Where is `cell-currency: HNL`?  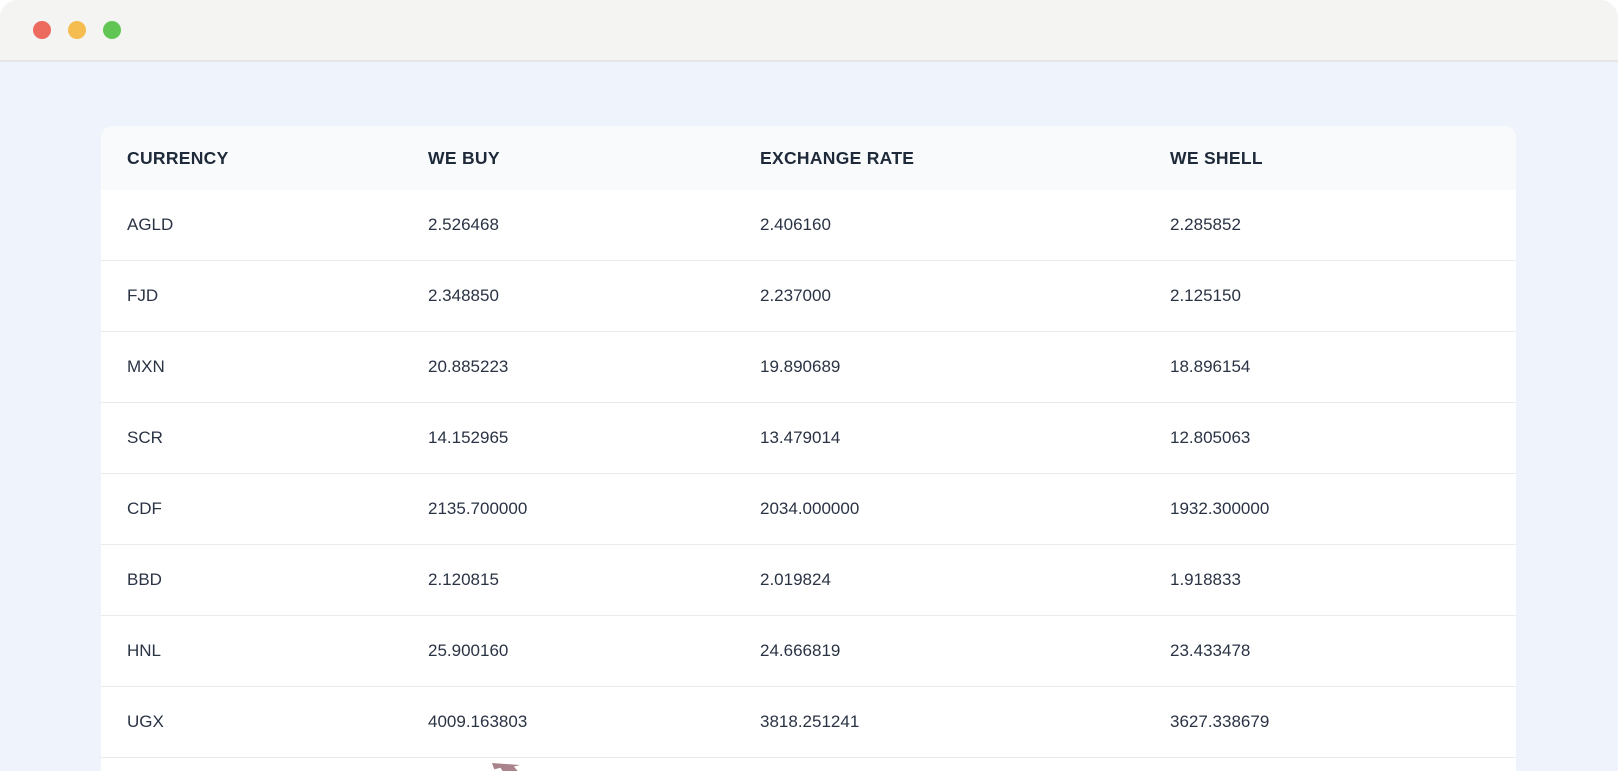
cell-currency: HNL is located at coordinates (264, 651).